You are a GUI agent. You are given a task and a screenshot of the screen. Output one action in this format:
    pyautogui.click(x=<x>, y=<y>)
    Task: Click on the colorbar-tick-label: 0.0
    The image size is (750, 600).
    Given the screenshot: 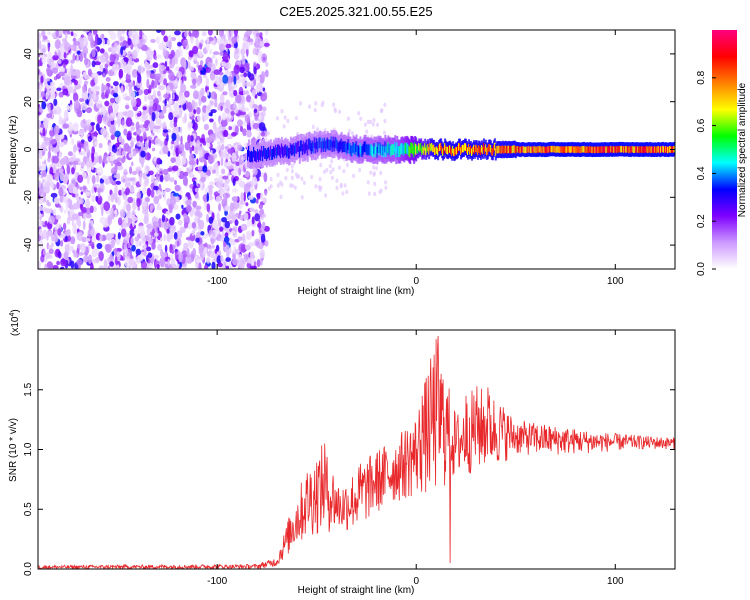 What is the action you would take?
    pyautogui.click(x=701, y=269)
    